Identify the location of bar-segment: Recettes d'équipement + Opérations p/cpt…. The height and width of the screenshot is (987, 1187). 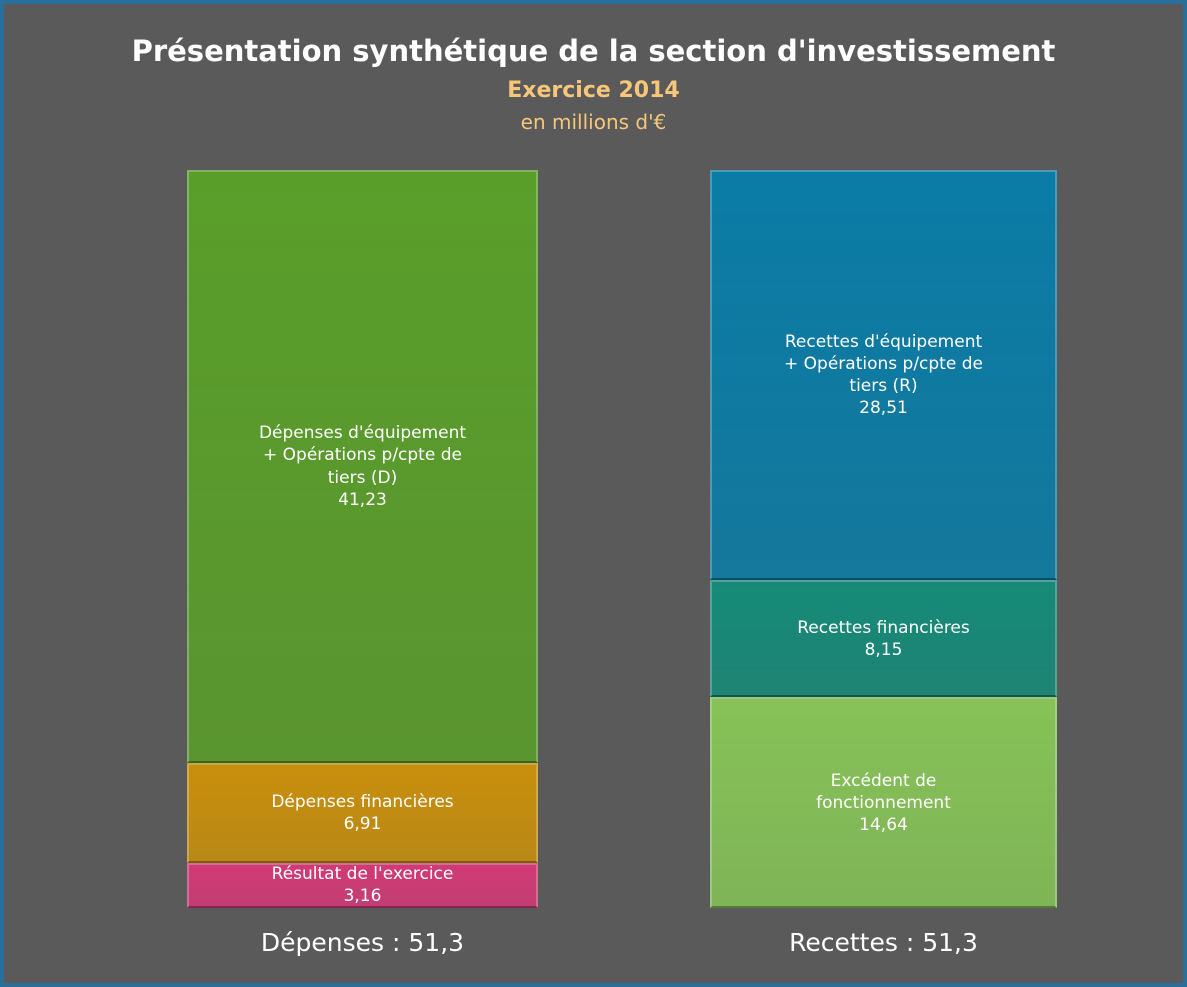
(883, 375).